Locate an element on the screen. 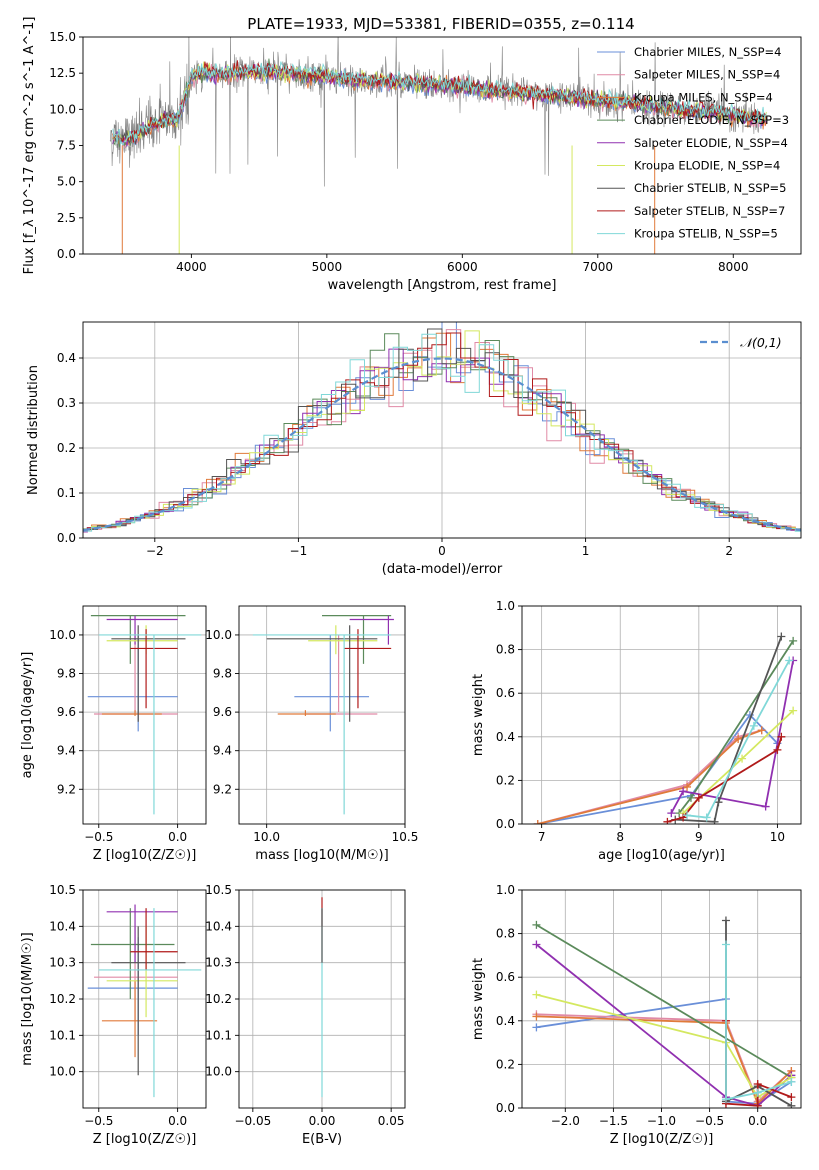  x-axis-label: age [log10(age/yr)] is located at coordinates (661, 855).